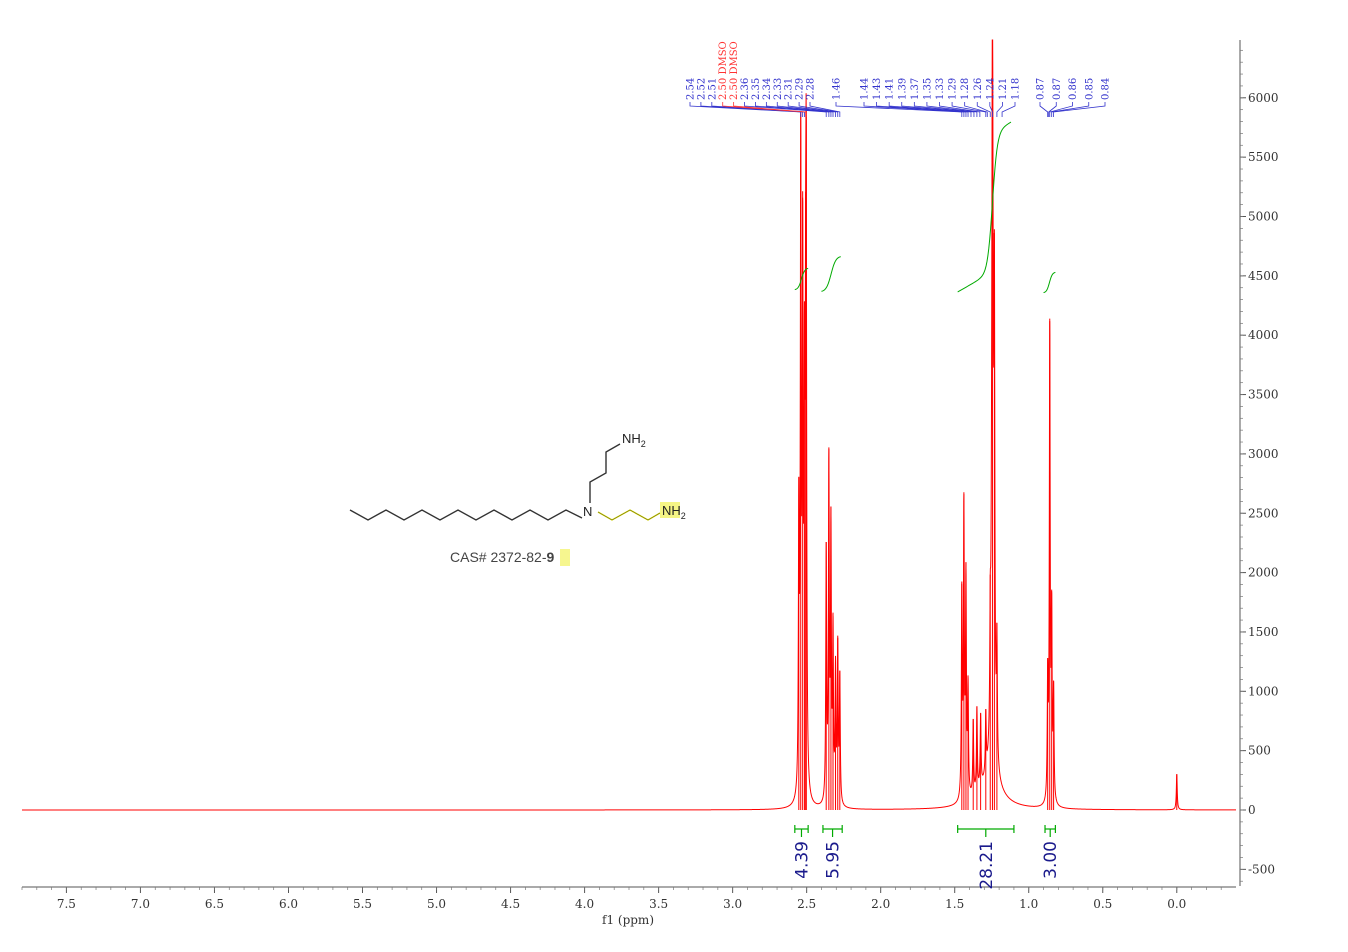  I want to click on y-tick-label: 500, so click(1259, 751).